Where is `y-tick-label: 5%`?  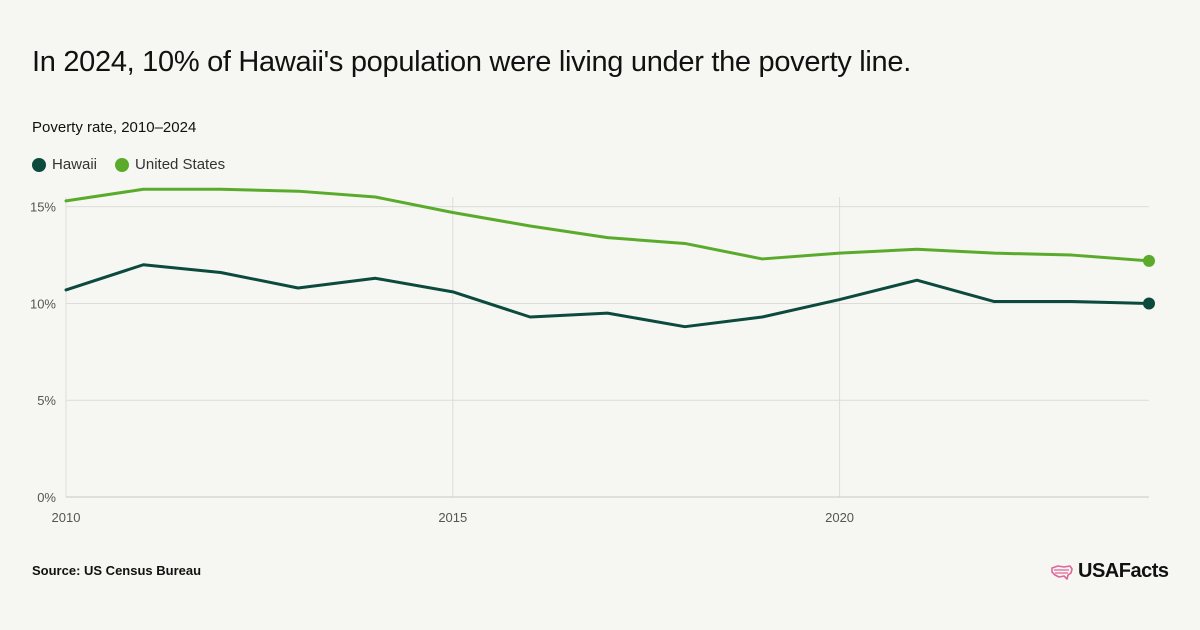 y-tick-label: 5% is located at coordinates (46, 400).